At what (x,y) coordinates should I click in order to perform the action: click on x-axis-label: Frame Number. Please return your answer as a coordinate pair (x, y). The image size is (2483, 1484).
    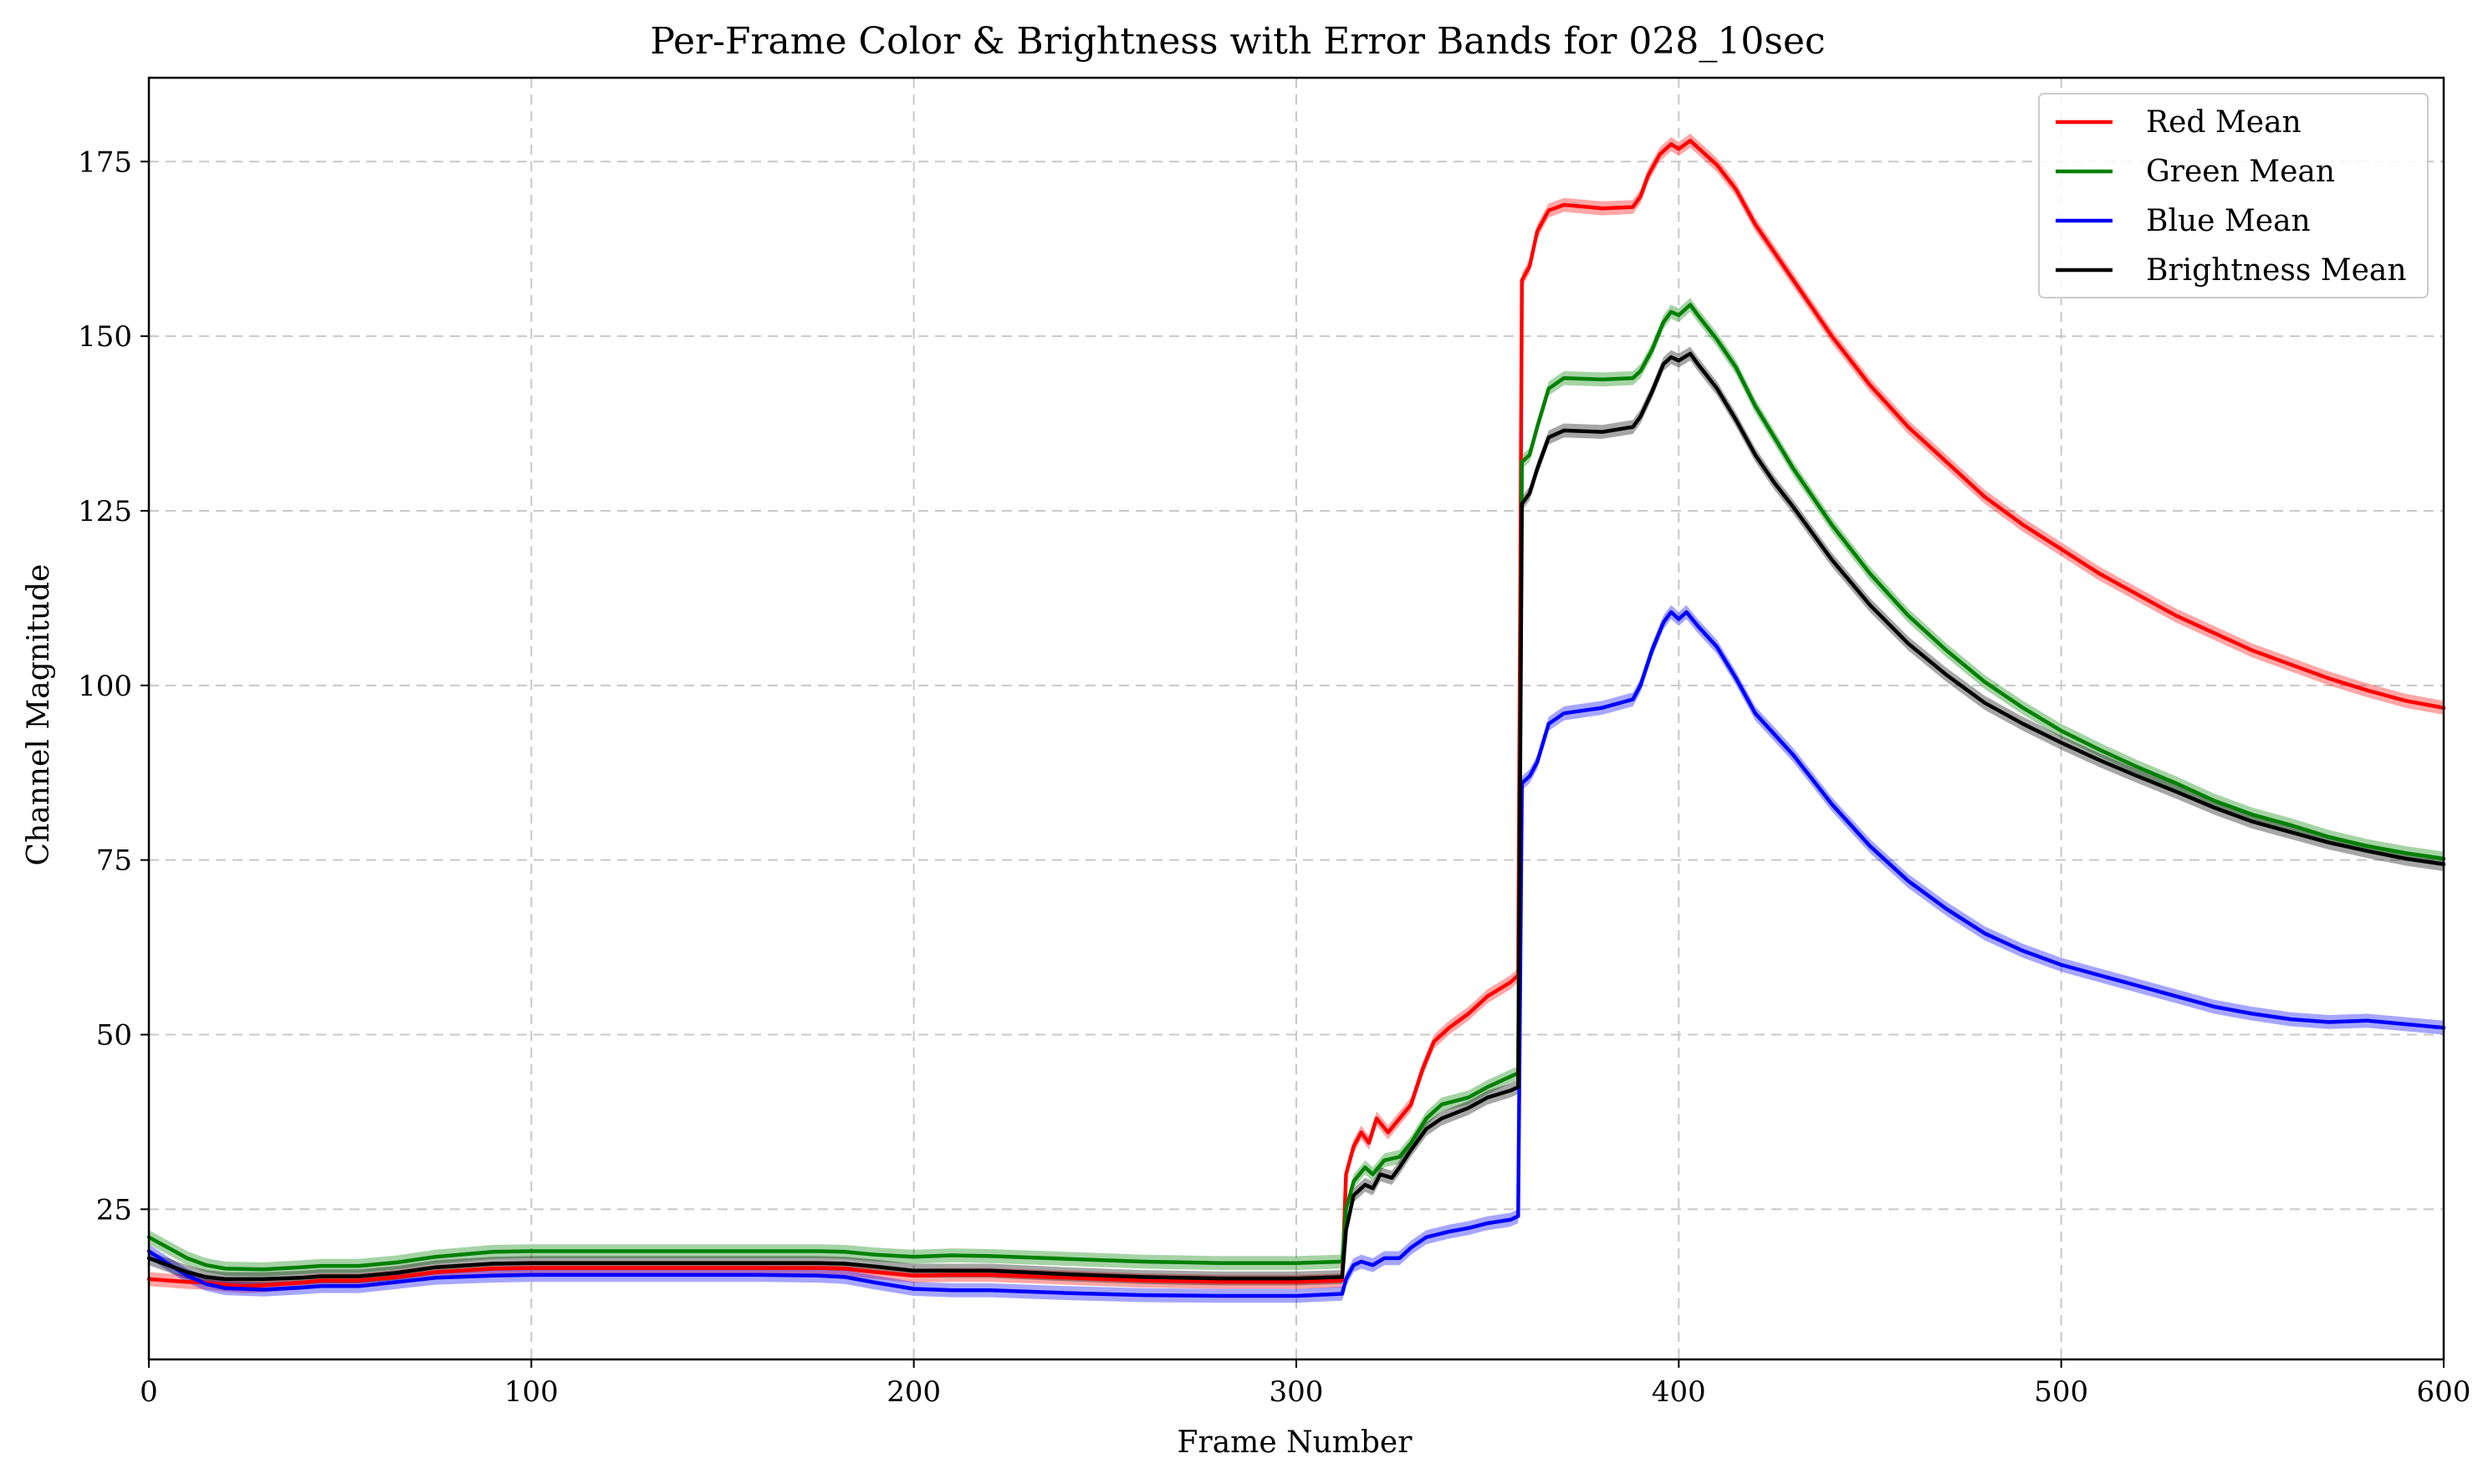
    Looking at the image, I should click on (1295, 1442).